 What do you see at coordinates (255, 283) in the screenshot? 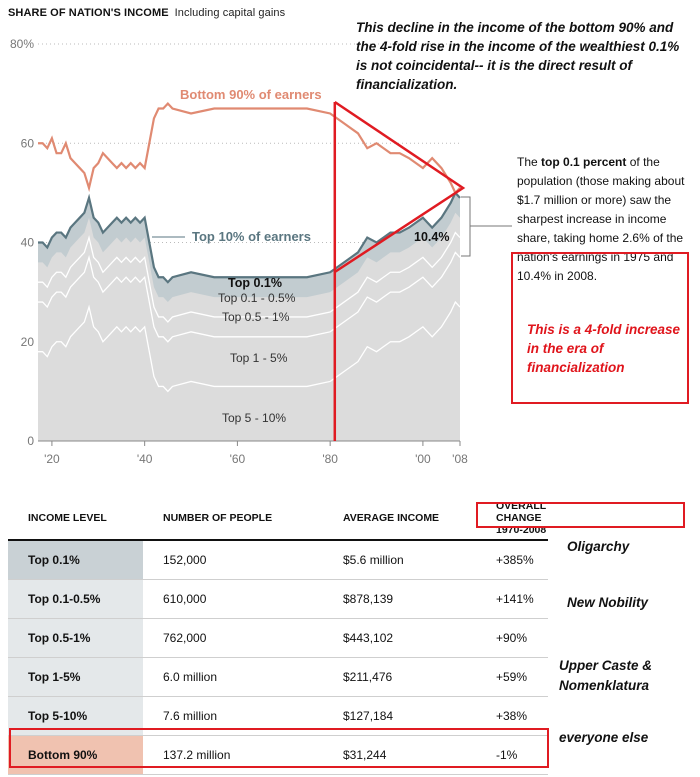
I see `band-label: Top 0.1%` at bounding box center [255, 283].